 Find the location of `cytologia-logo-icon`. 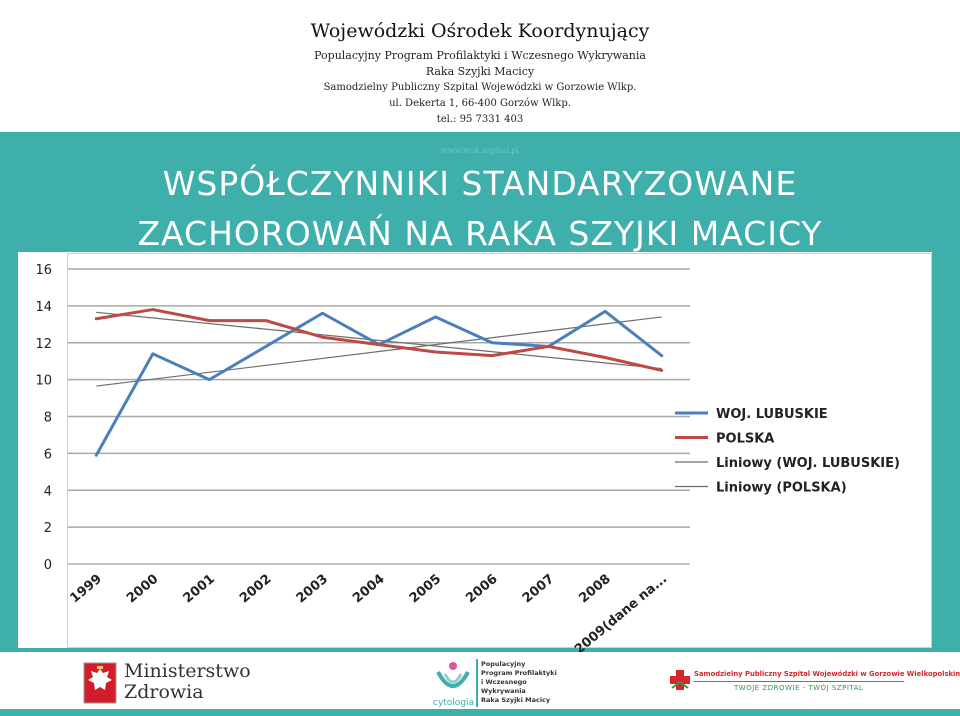

cytologia-logo-icon is located at coordinates (453, 675).